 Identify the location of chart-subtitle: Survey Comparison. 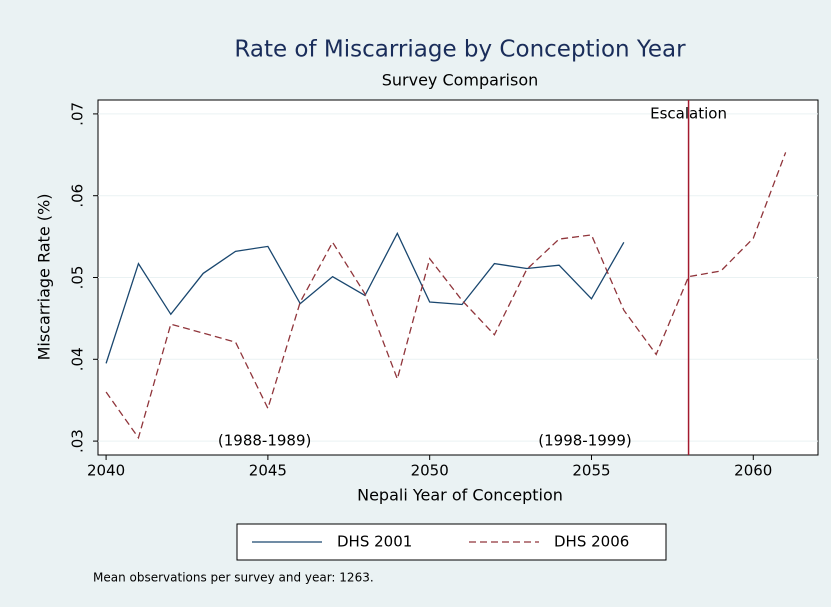
(460, 80).